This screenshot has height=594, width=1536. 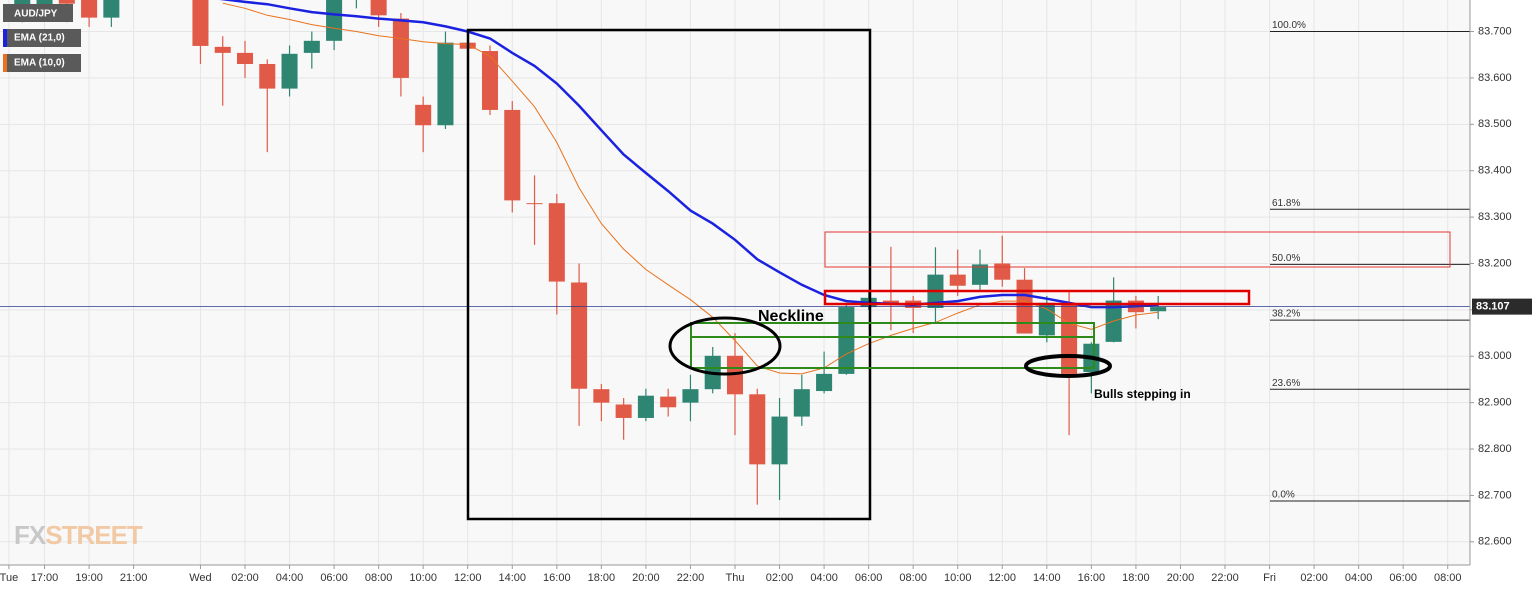 What do you see at coordinates (1495, 449) in the screenshot?
I see `y-tick-label: 82.800` at bounding box center [1495, 449].